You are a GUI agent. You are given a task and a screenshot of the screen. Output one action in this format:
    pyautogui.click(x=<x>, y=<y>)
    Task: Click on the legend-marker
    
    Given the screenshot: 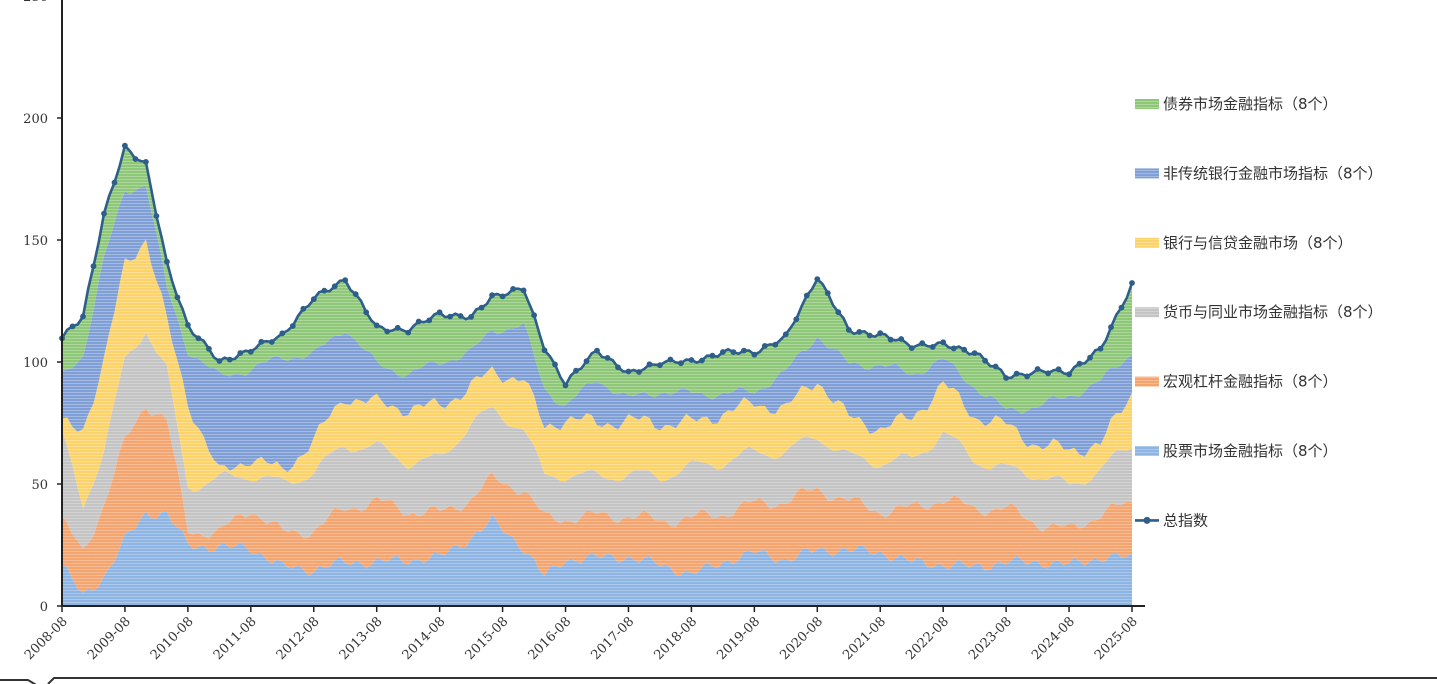 What is the action you would take?
    pyautogui.click(x=1147, y=520)
    